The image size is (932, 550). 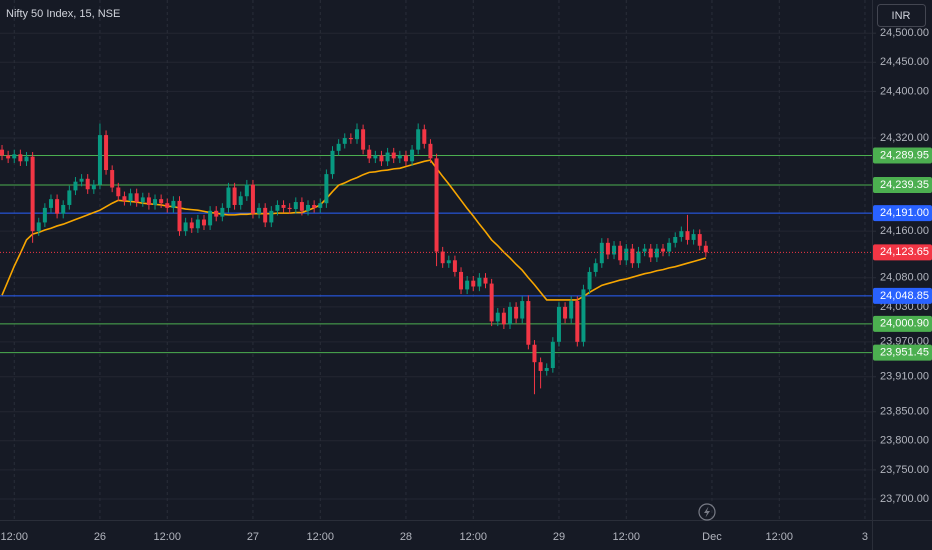 I want to click on icon-circle, so click(x=707, y=512).